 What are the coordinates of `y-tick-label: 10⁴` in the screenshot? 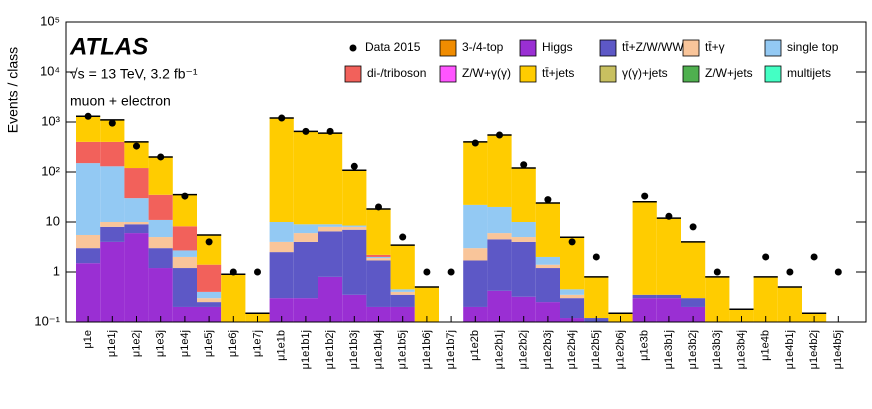 It's located at (50, 70).